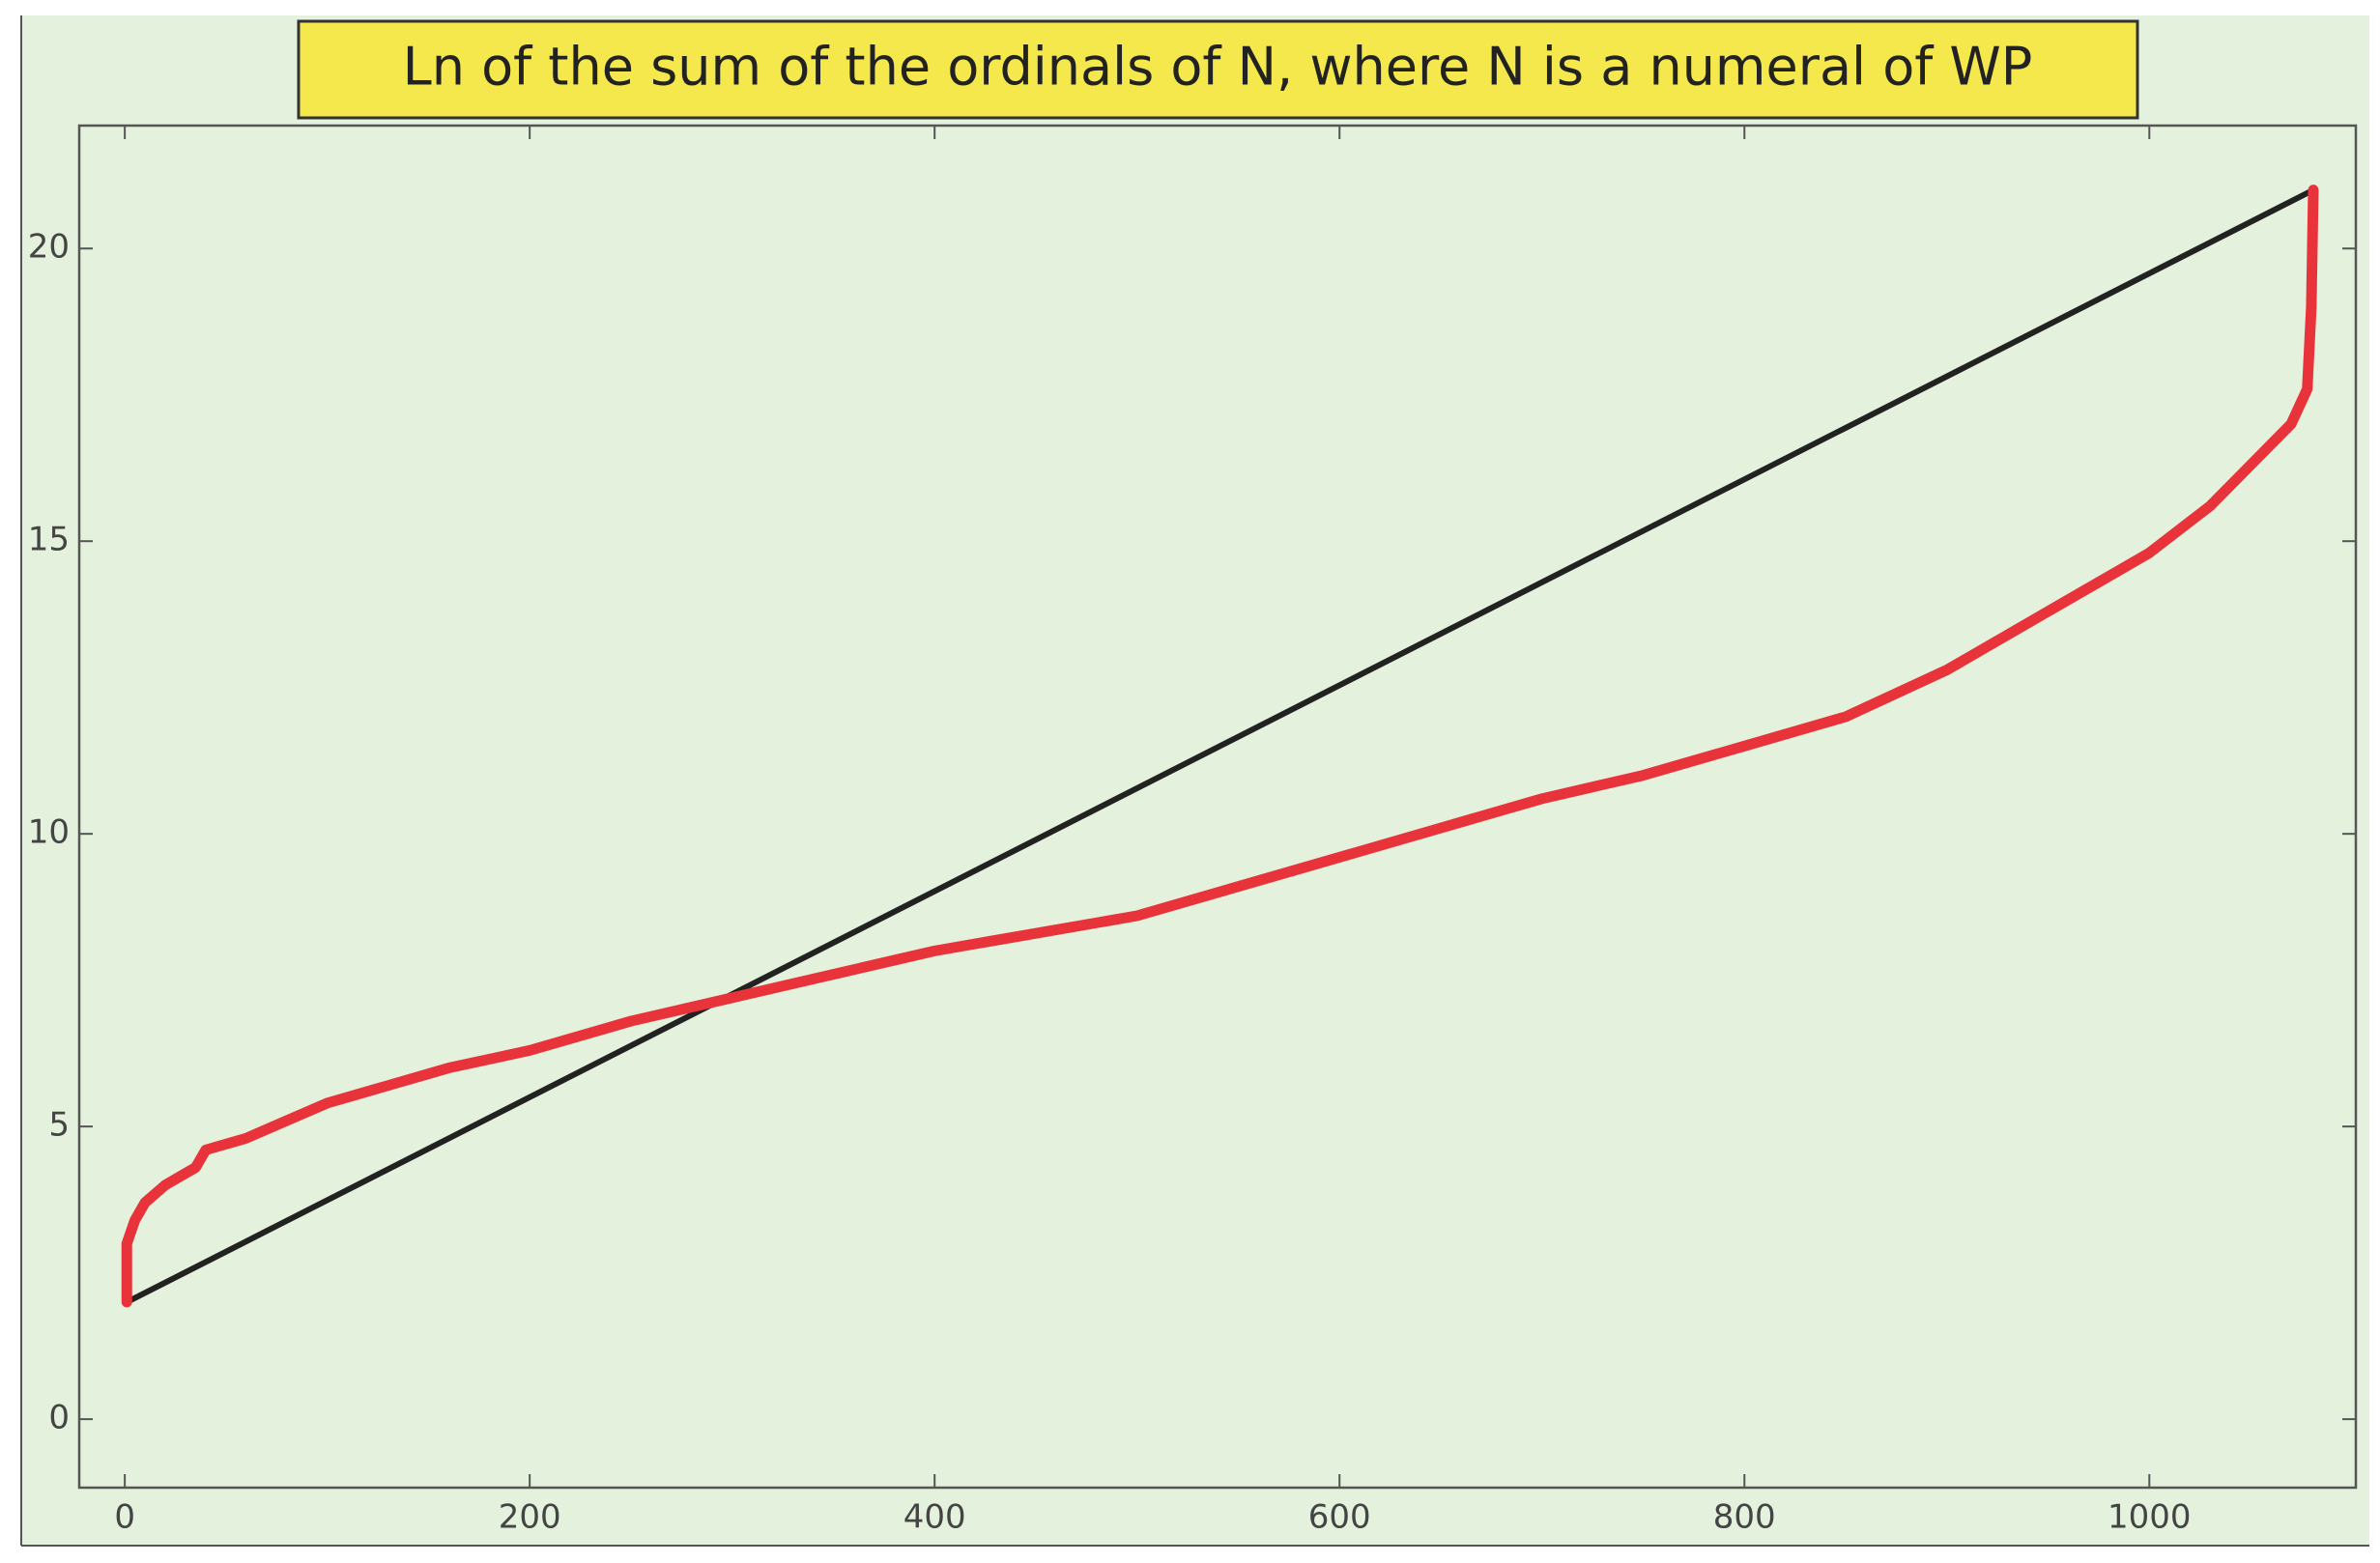  What do you see at coordinates (530, 1518) in the screenshot?
I see `x-tick-label: 200` at bounding box center [530, 1518].